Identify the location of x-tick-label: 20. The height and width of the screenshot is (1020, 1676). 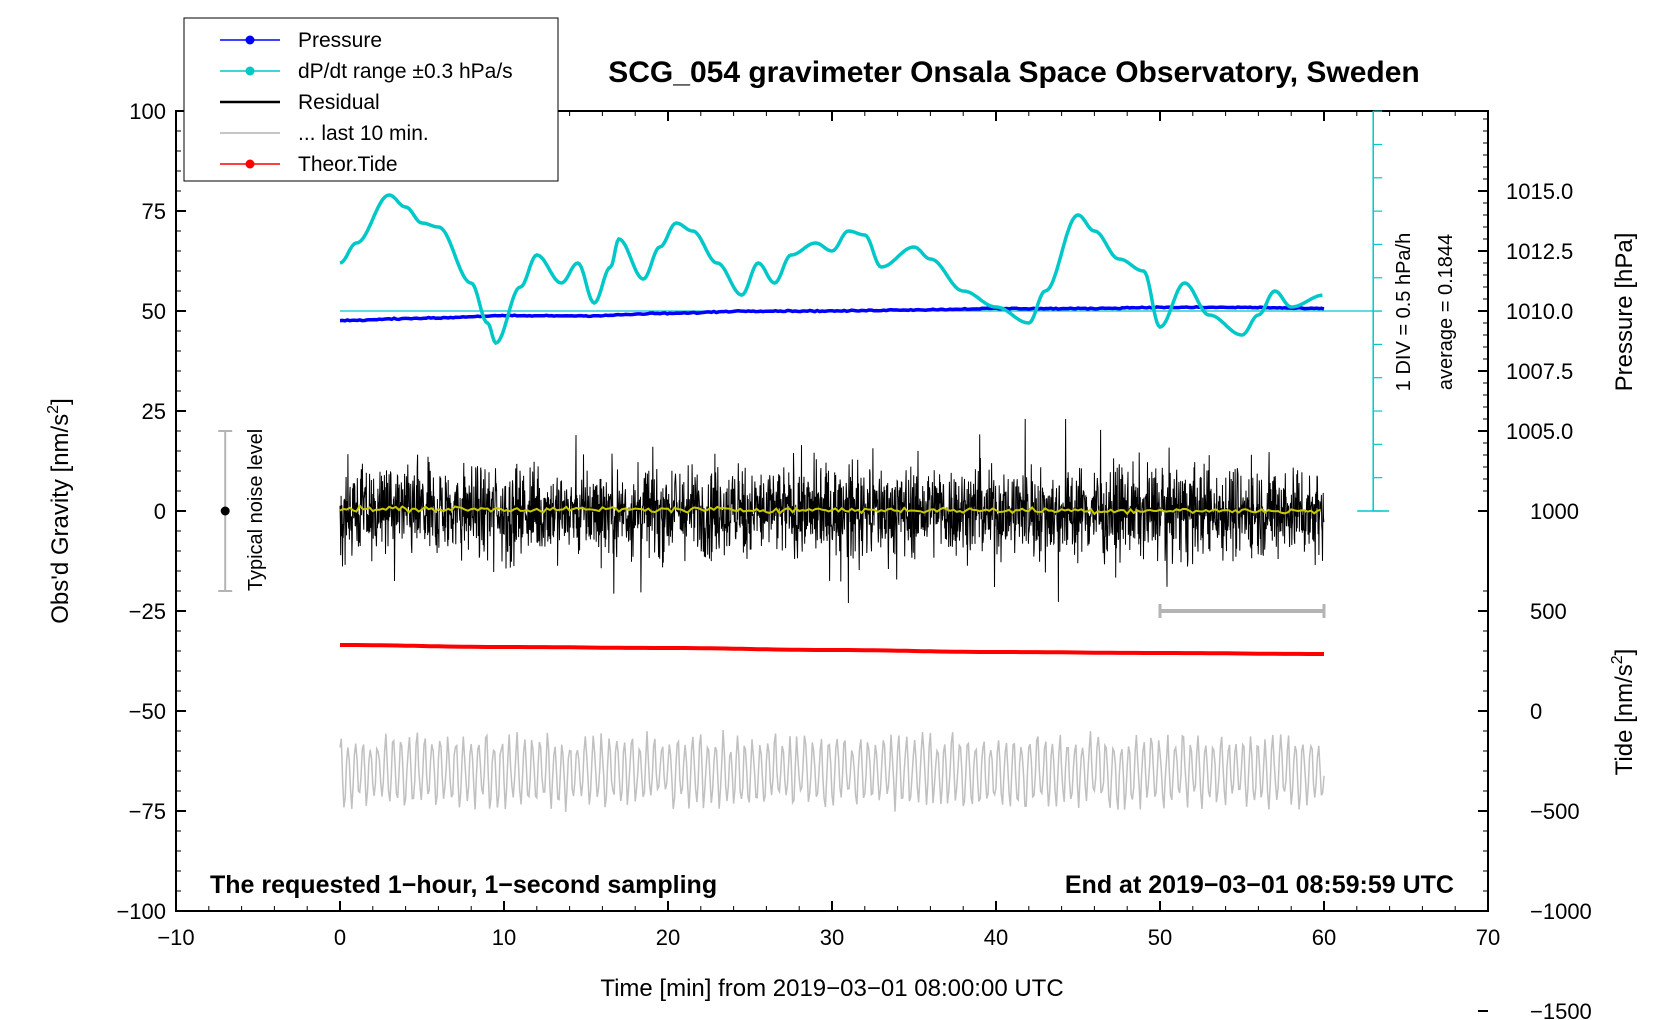
(668, 937).